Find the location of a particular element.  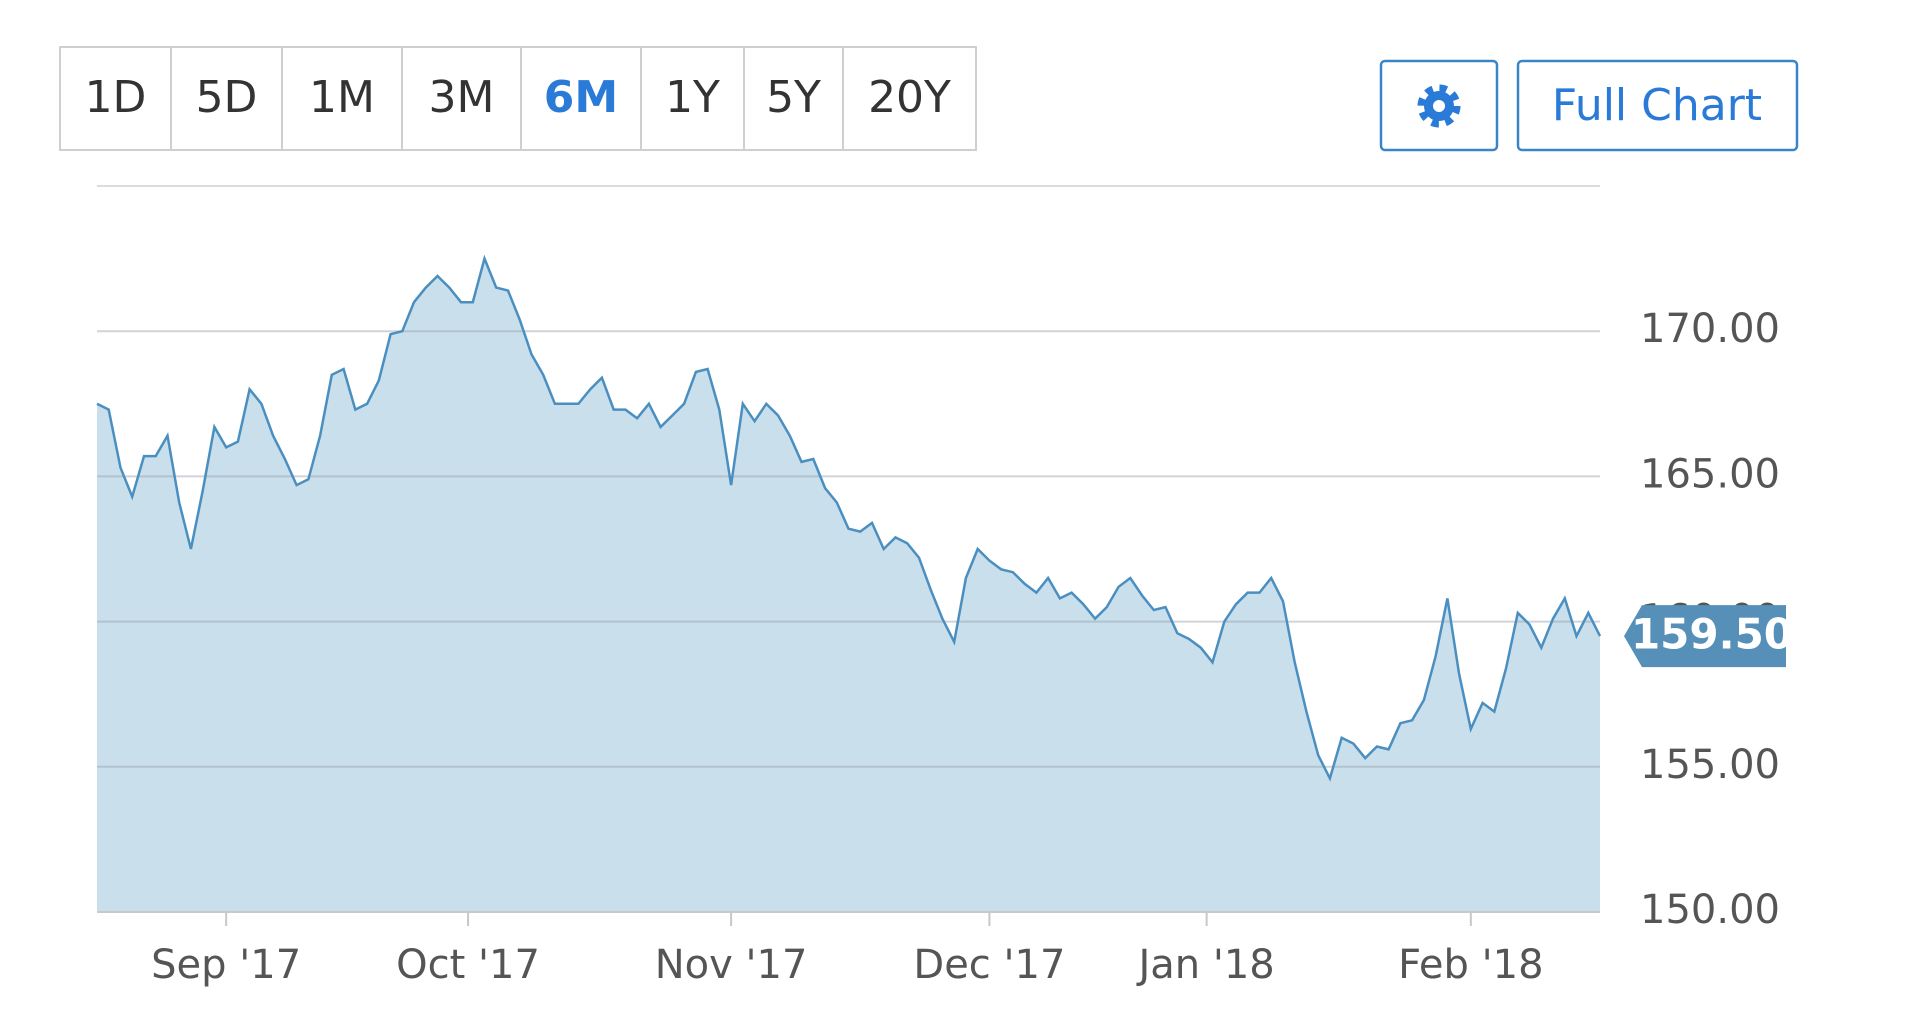

range-button-label: 20Y is located at coordinates (909, 97).